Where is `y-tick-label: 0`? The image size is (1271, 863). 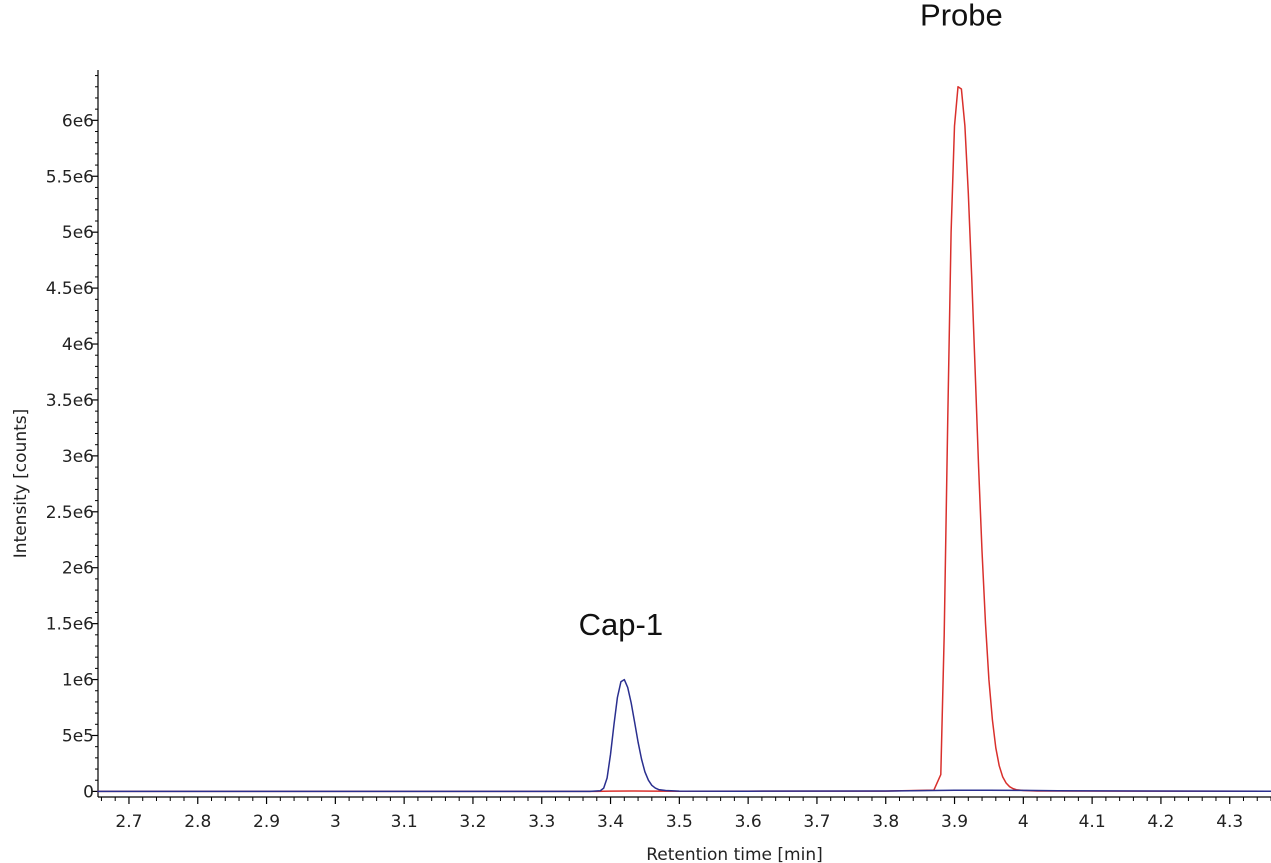
y-tick-label: 0 is located at coordinates (88, 792).